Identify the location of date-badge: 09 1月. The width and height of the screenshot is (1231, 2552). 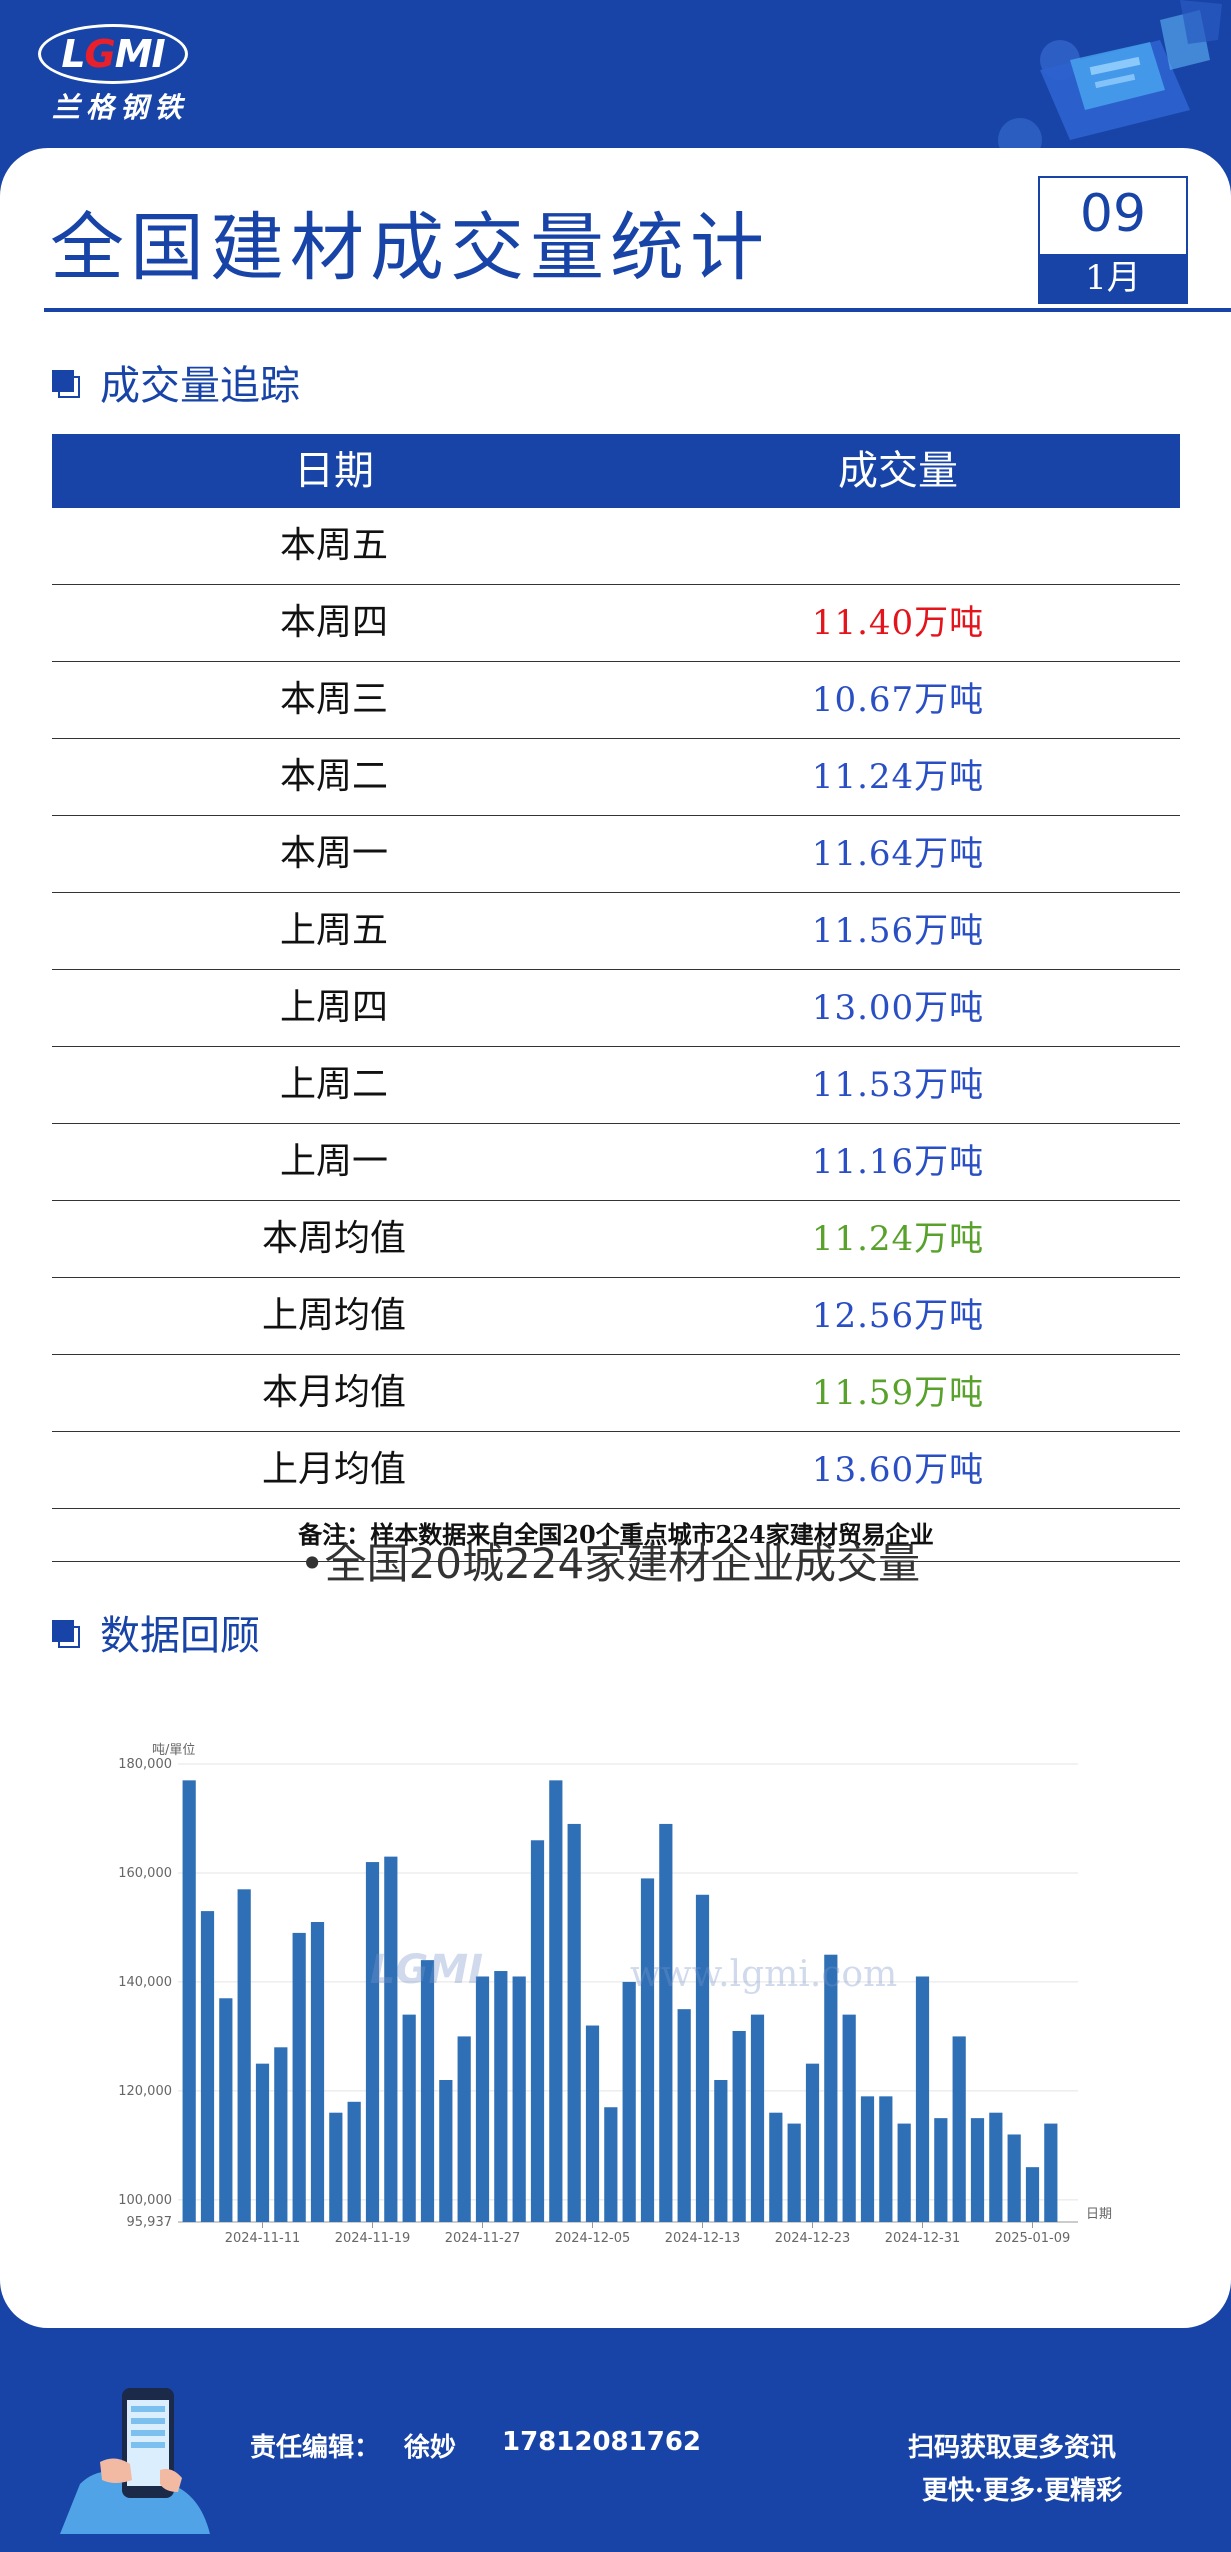
(1113, 240).